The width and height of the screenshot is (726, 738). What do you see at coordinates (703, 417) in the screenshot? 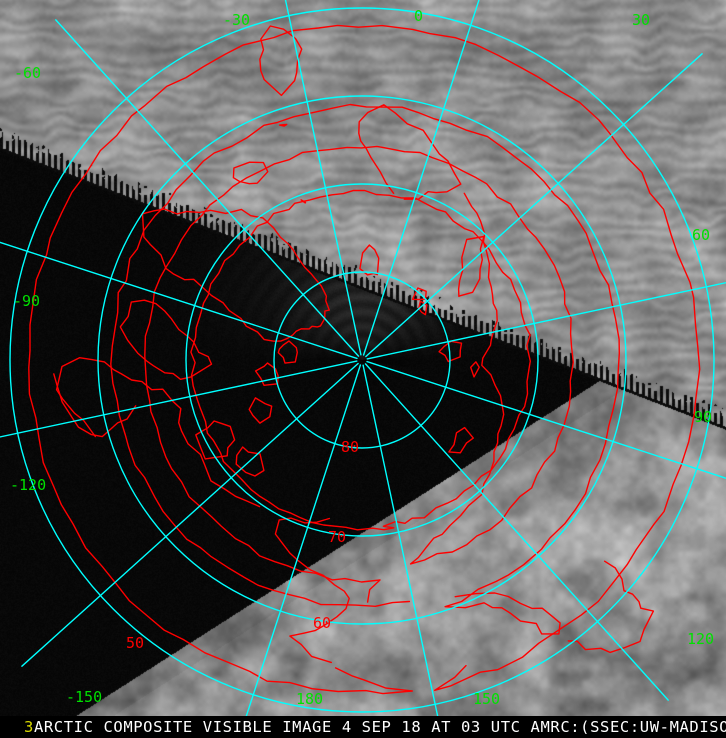
I see `longitude-label: 90` at bounding box center [703, 417].